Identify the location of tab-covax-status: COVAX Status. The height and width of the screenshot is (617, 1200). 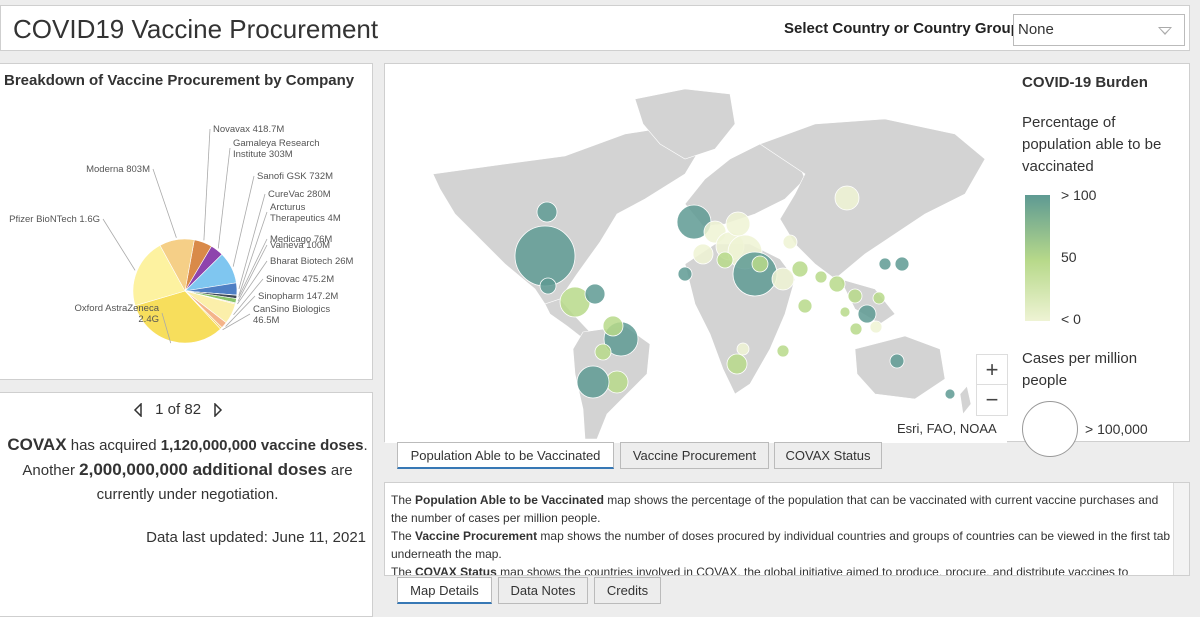
(828, 455).